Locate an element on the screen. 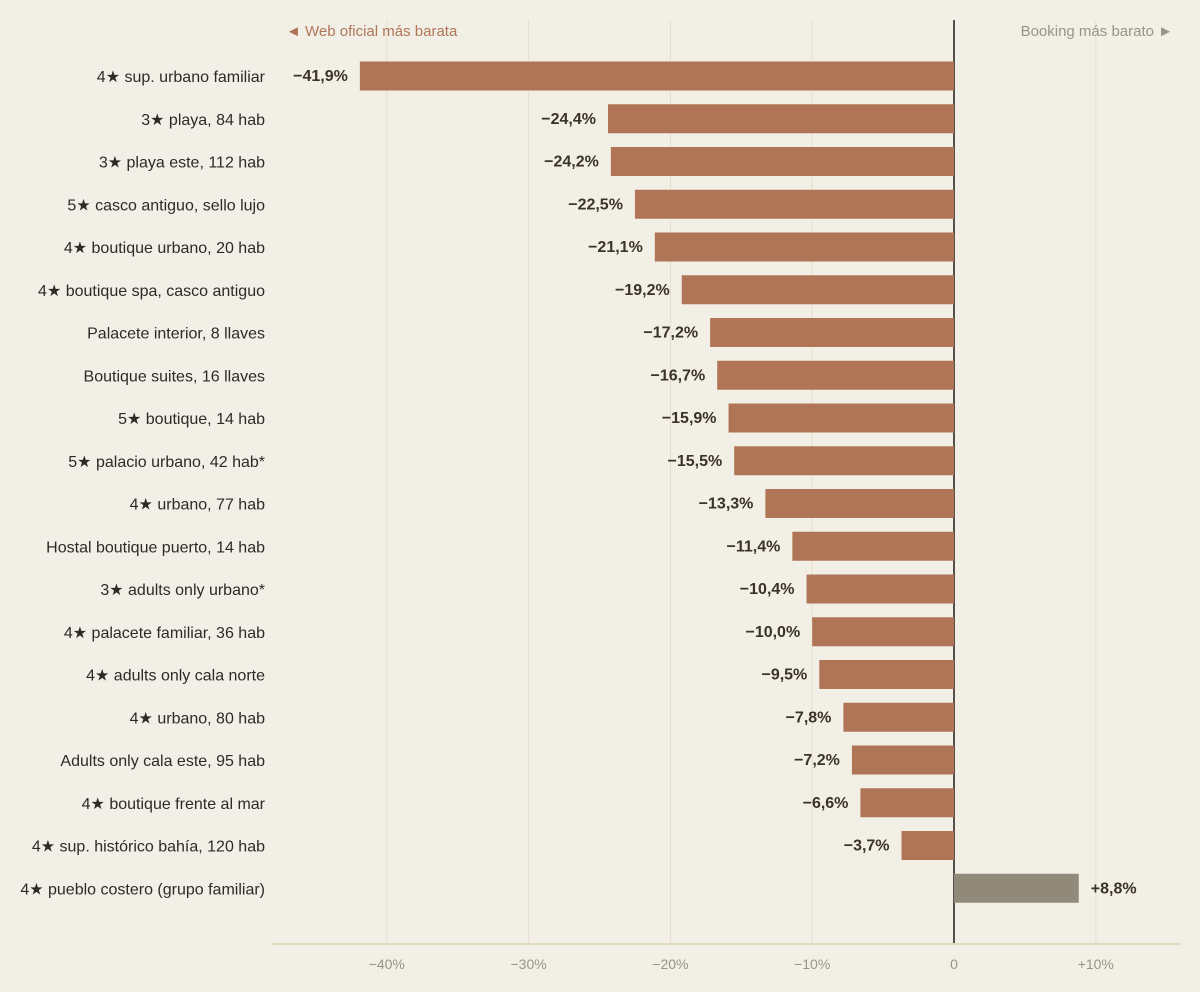 The image size is (1200, 992). value-label: −41,9% is located at coordinates (320, 76).